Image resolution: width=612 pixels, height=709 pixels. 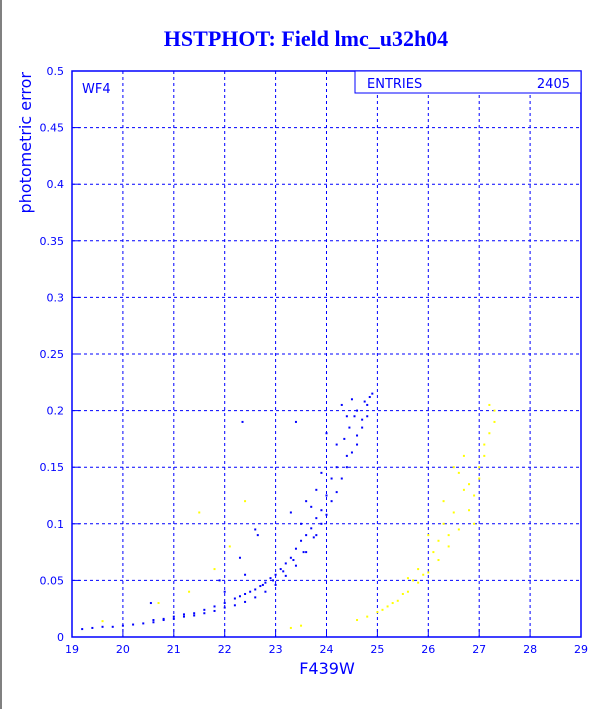 I want to click on chip-label: WF4, so click(x=96, y=89).